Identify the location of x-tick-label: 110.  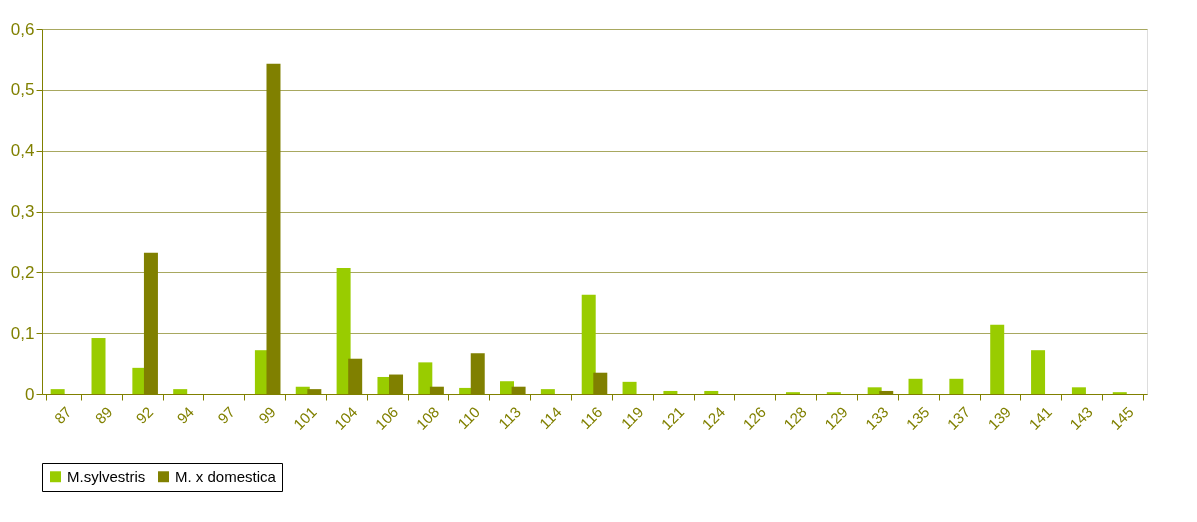
(469, 418).